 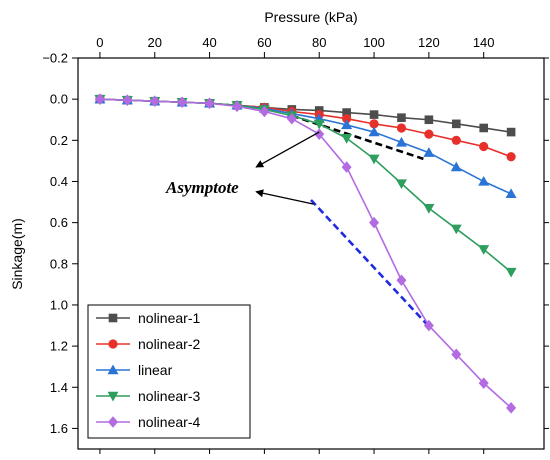 I want to click on legend-label: nolinear-1, so click(x=169, y=318).